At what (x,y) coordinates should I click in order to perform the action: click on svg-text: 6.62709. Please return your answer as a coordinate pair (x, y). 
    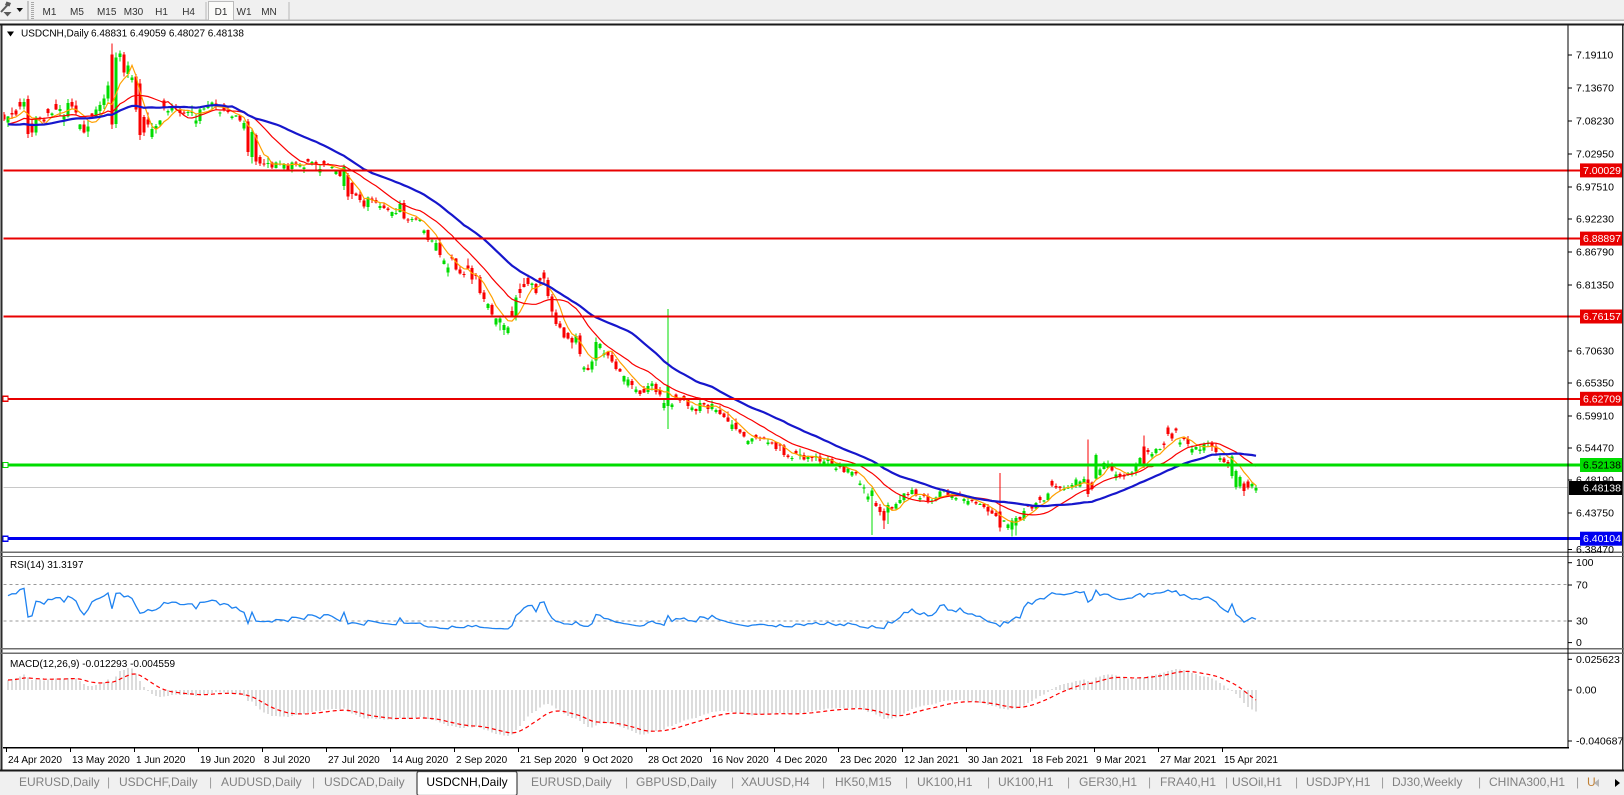
    Looking at the image, I should click on (1602, 399).